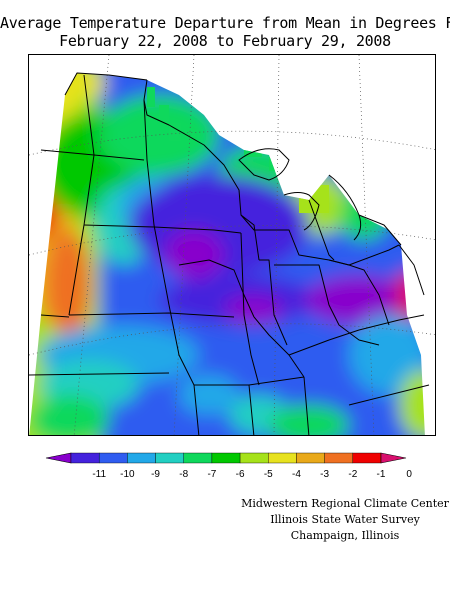 The width and height of the screenshot is (450, 600). What do you see at coordinates (296, 474) in the screenshot?
I see `legend-tick-label: -4` at bounding box center [296, 474].